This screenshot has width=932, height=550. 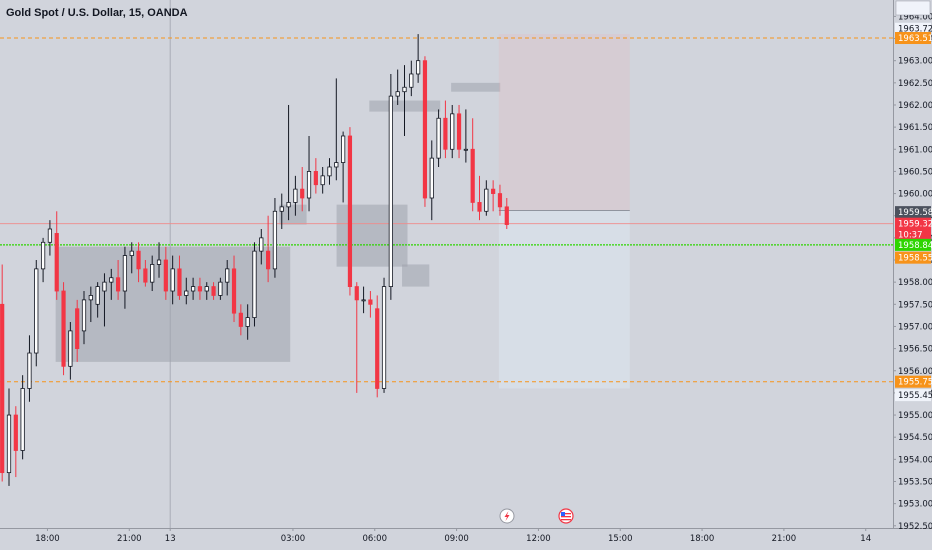 What do you see at coordinates (915, 106) in the screenshot?
I see `y-tick-label: 1962.000` at bounding box center [915, 106].